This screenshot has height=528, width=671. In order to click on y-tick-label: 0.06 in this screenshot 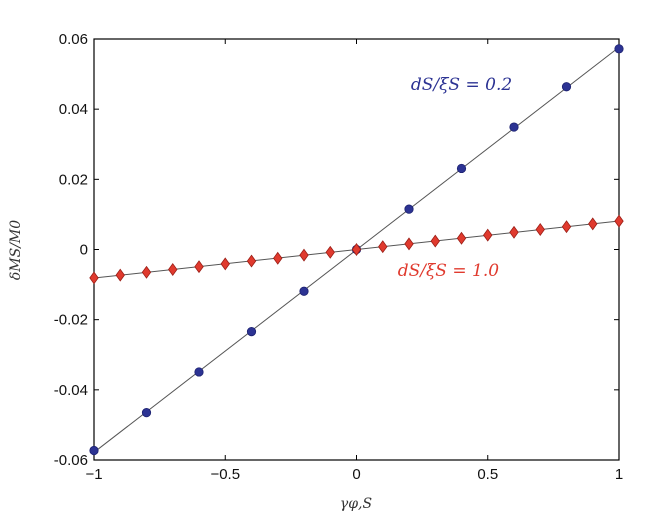, I will do `click(73, 39)`.